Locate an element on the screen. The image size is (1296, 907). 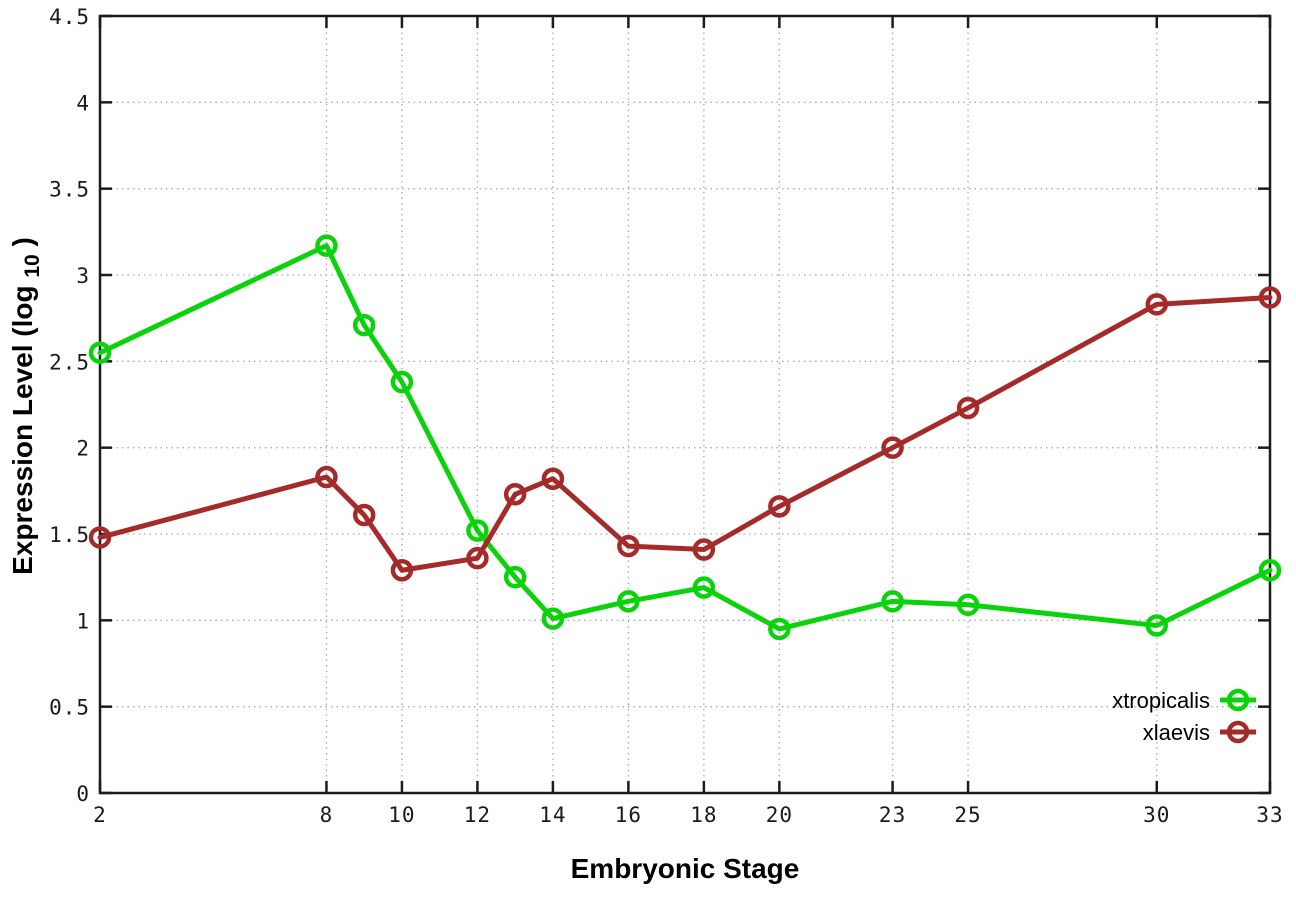
y-tick-label: 2 is located at coordinates (83, 449).